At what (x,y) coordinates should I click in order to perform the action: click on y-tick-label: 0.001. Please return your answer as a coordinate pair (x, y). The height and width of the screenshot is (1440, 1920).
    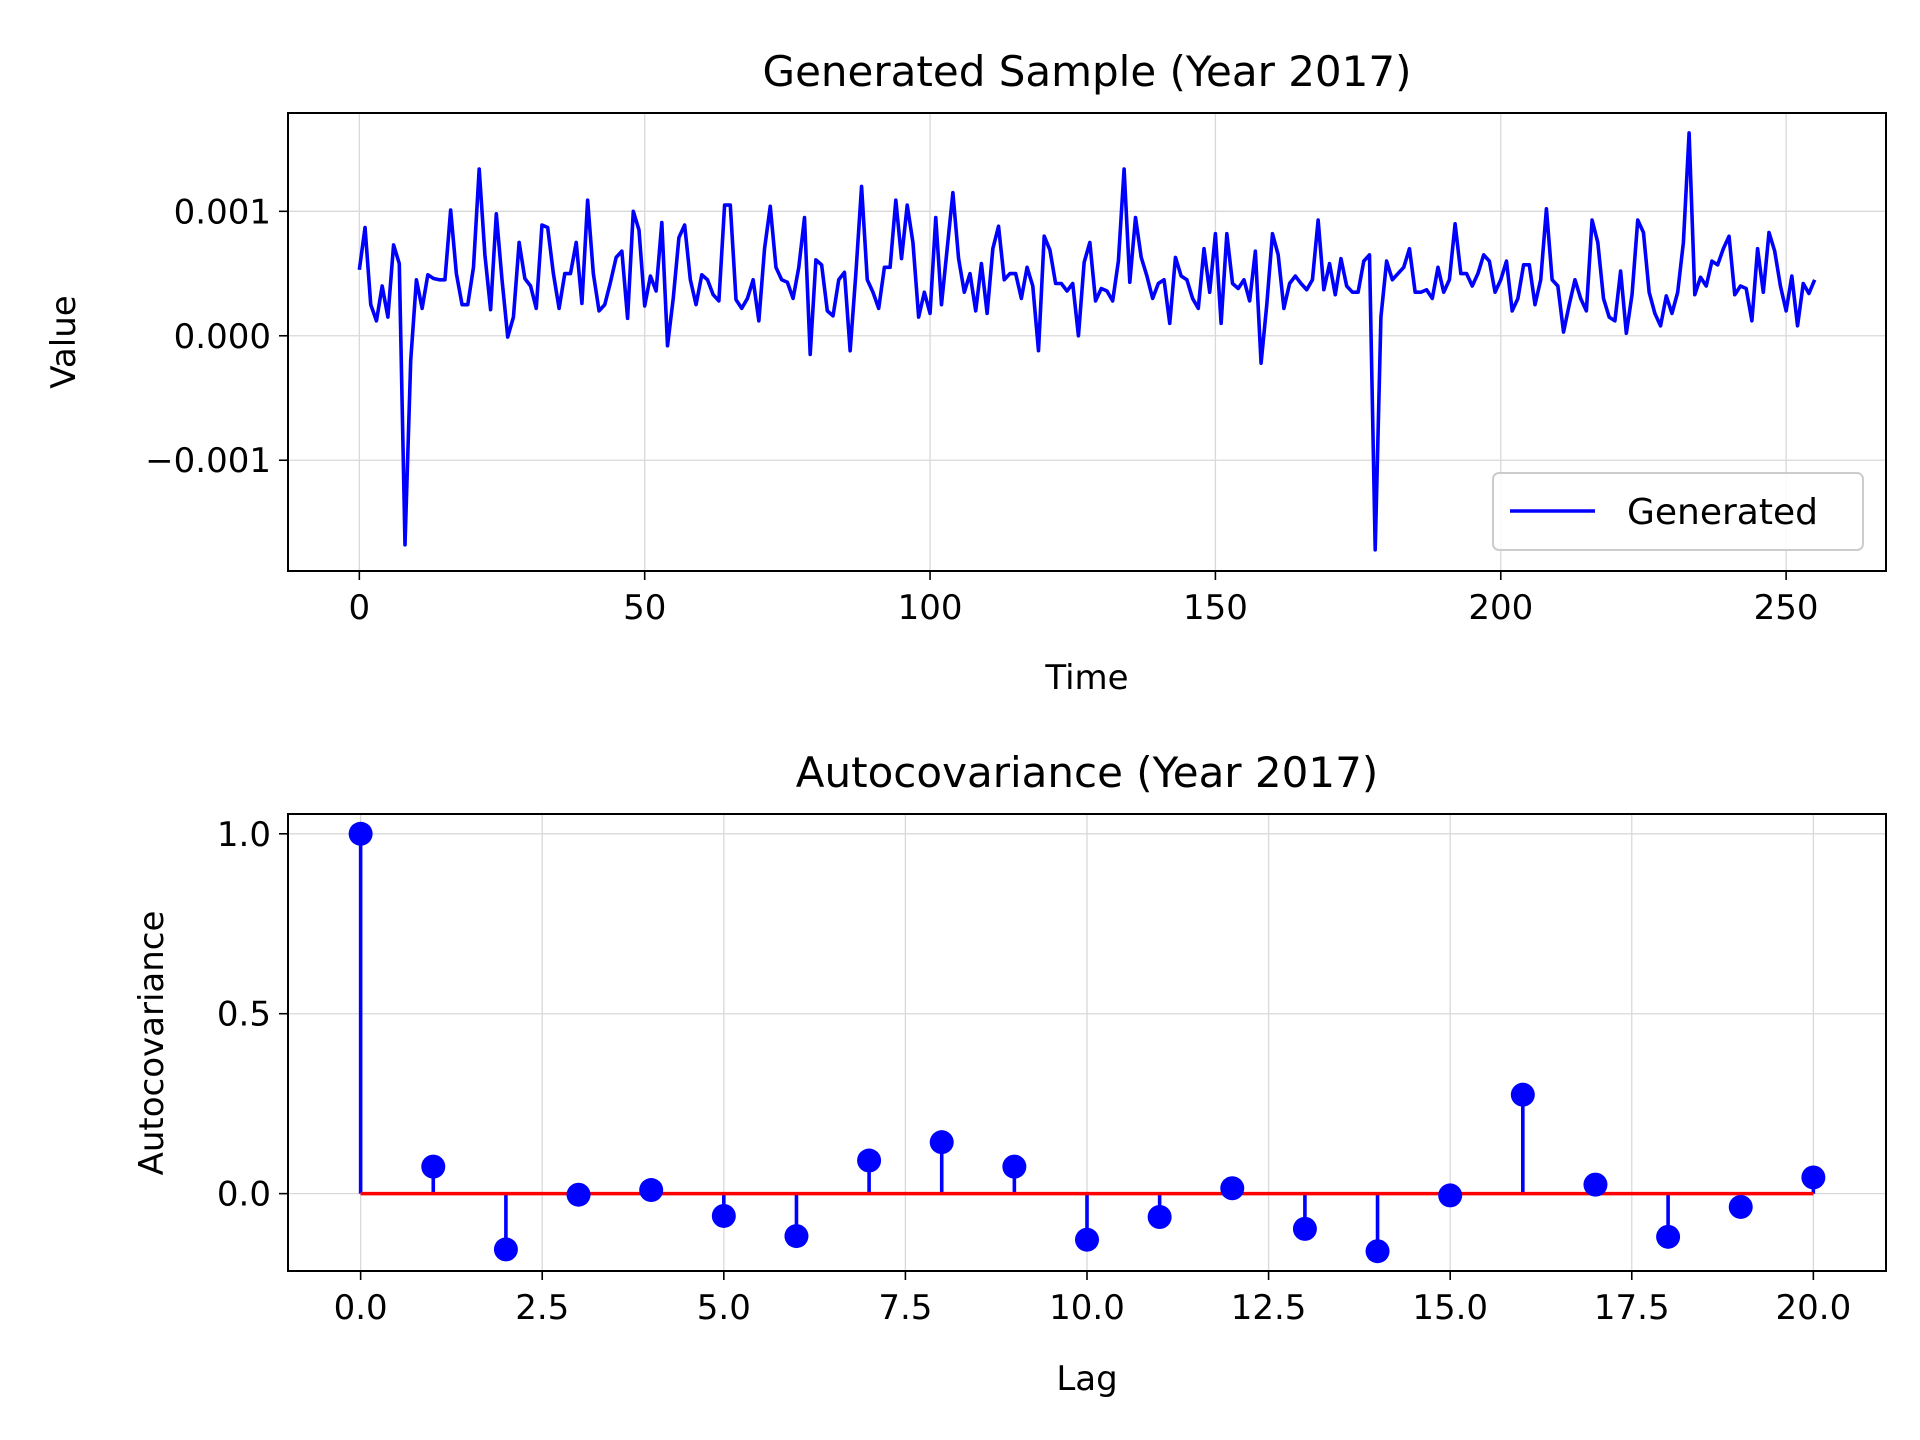
    Looking at the image, I should click on (222, 212).